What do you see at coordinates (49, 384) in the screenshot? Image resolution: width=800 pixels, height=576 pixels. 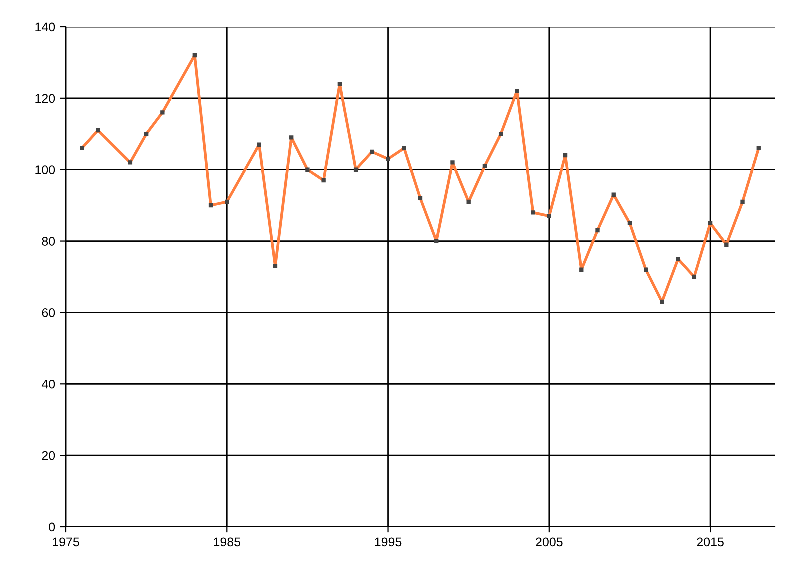 I see `y-tick-label: 40` at bounding box center [49, 384].